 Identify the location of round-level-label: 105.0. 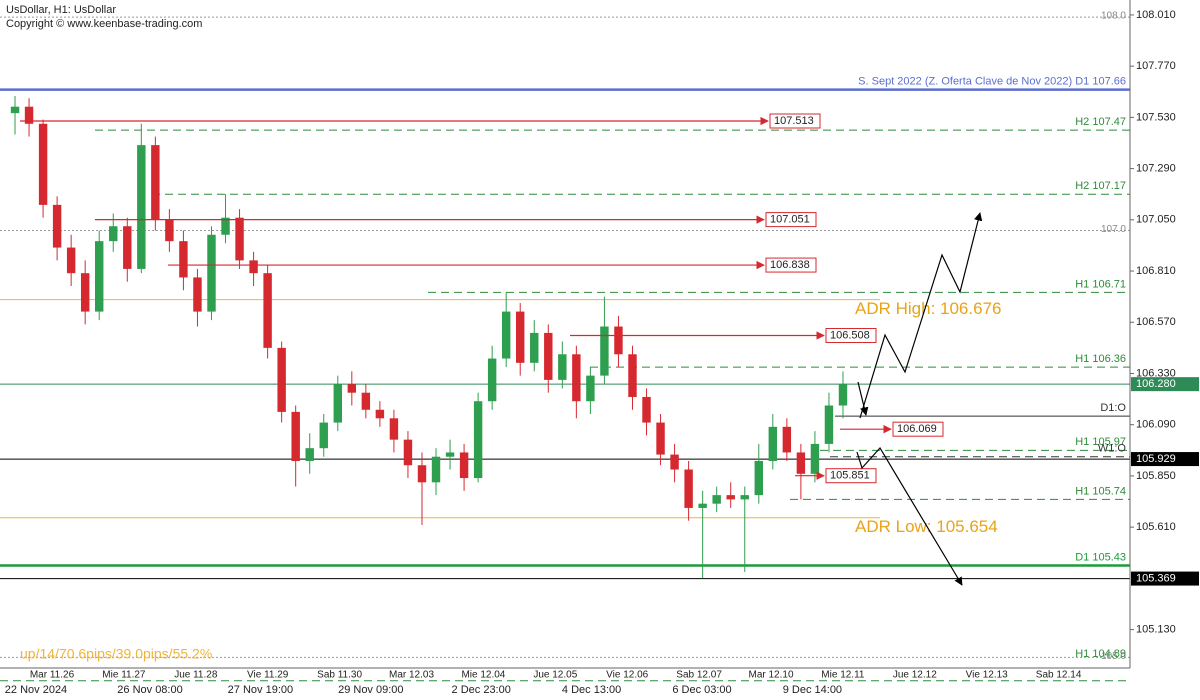
(1113, 656).